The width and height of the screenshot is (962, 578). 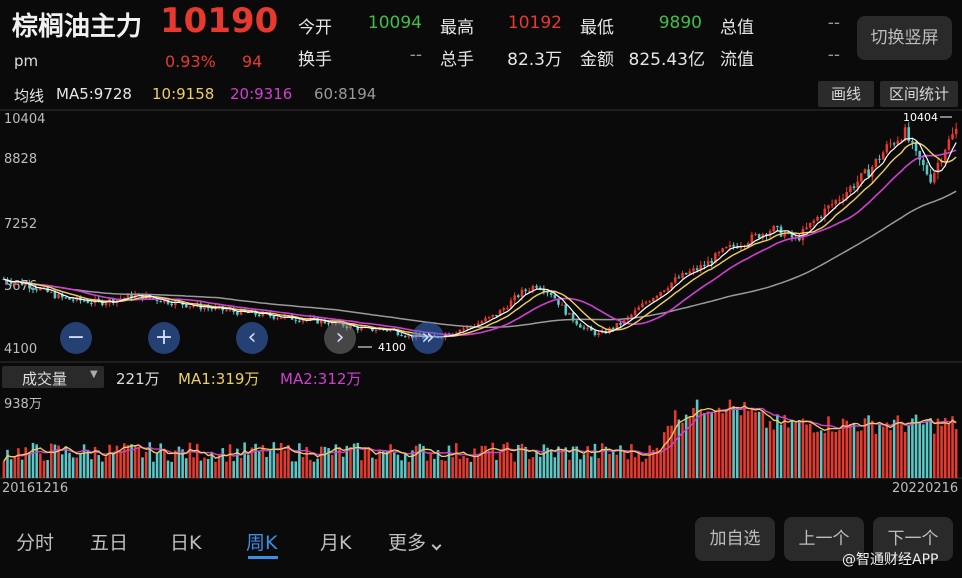 What do you see at coordinates (45, 379) in the screenshot?
I see `indicator-selector-label: 成交量` at bounding box center [45, 379].